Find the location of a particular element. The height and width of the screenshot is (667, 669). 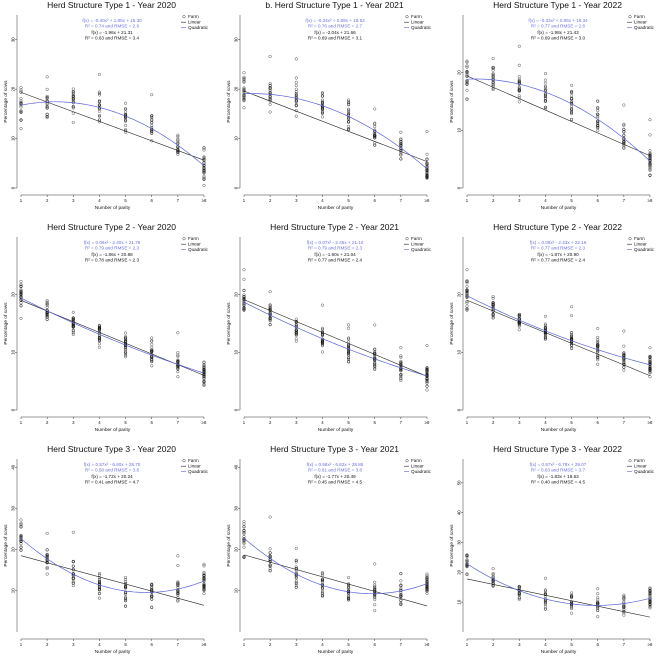

y-tick-label: 40 is located at coordinates (13, 466).